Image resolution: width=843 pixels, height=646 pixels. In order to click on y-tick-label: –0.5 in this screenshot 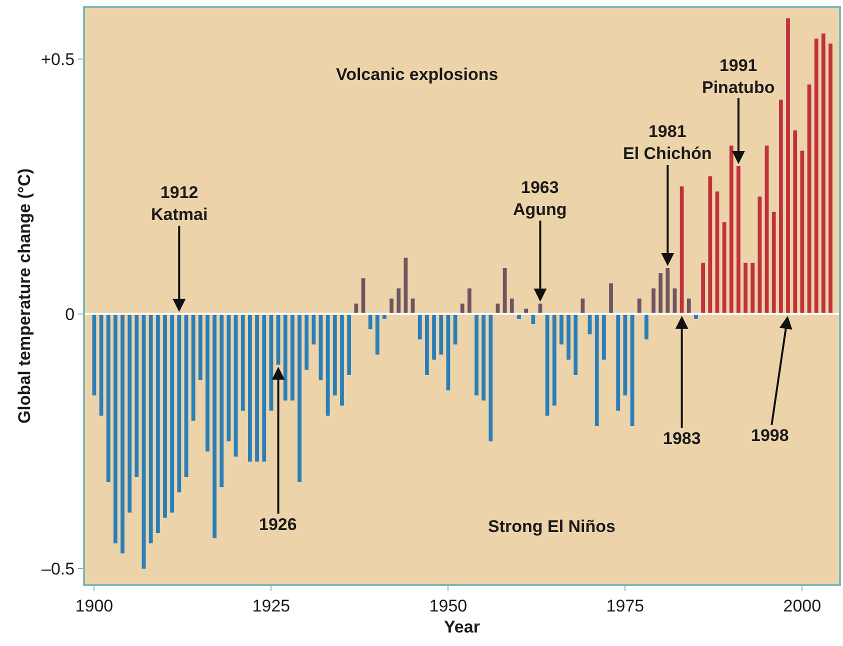, I will do `click(58, 569)`.